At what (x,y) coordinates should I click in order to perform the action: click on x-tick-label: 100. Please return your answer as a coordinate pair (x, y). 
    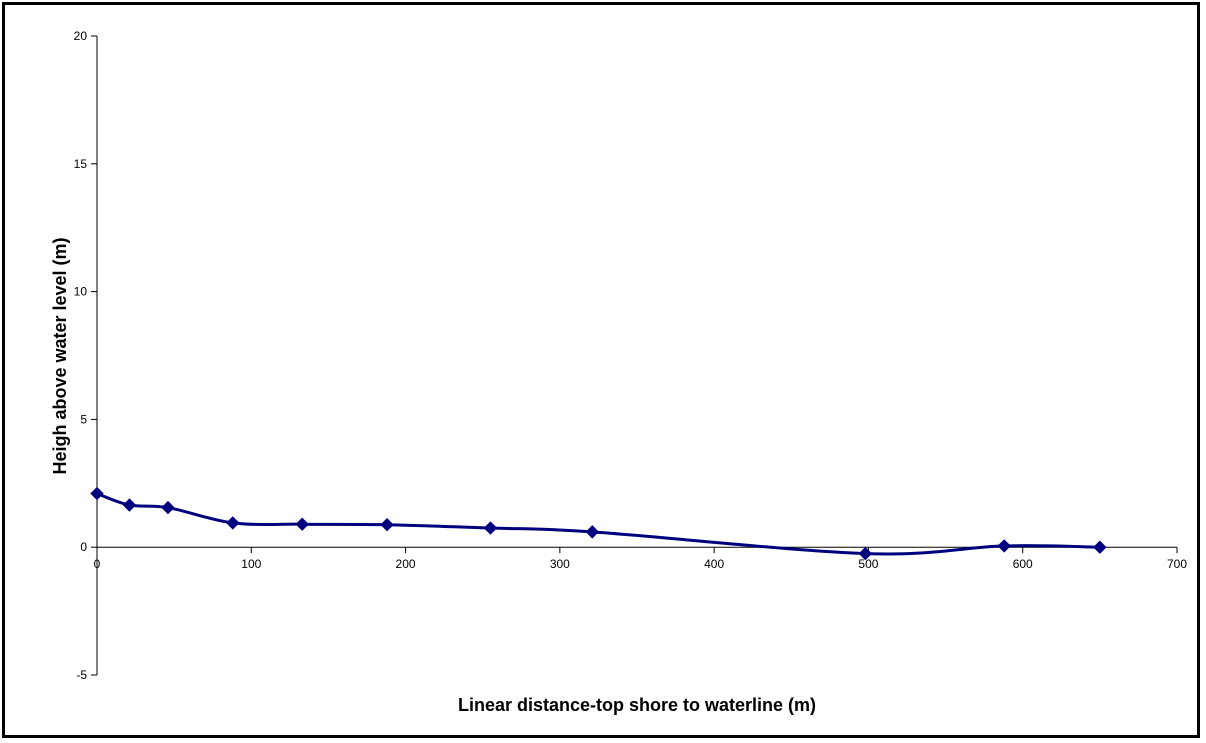
    Looking at the image, I should click on (251, 564).